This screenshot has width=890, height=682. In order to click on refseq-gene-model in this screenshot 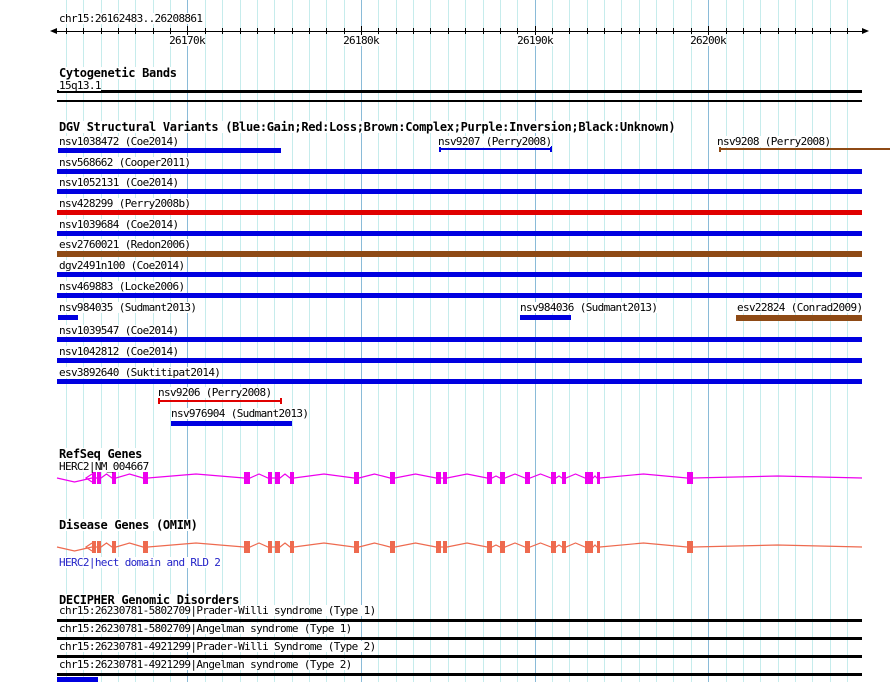, I will do `click(445, 480)`.